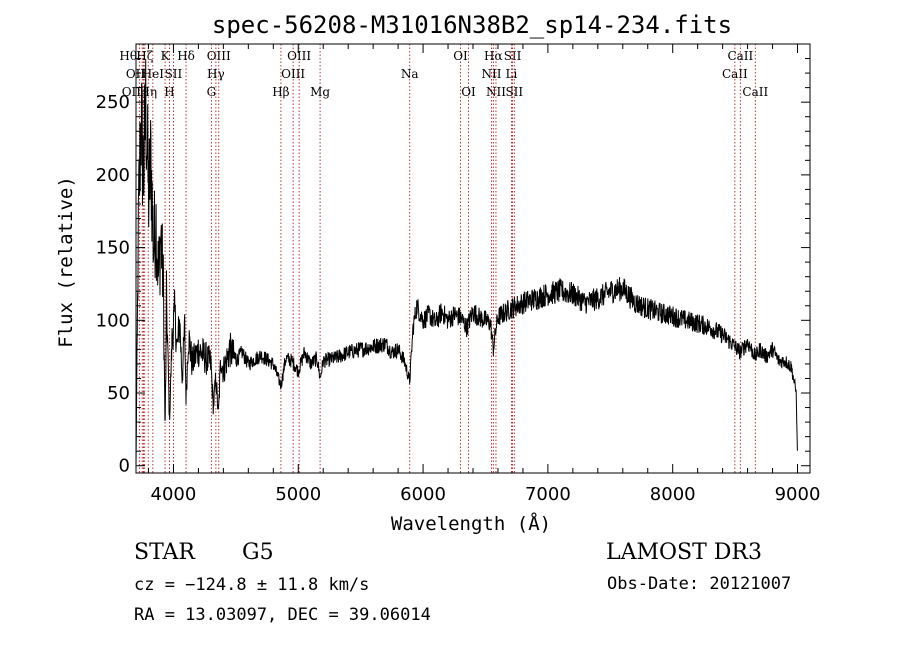  Describe the element at coordinates (258, 552) in the screenshot. I see `object-subclass: G5` at that location.